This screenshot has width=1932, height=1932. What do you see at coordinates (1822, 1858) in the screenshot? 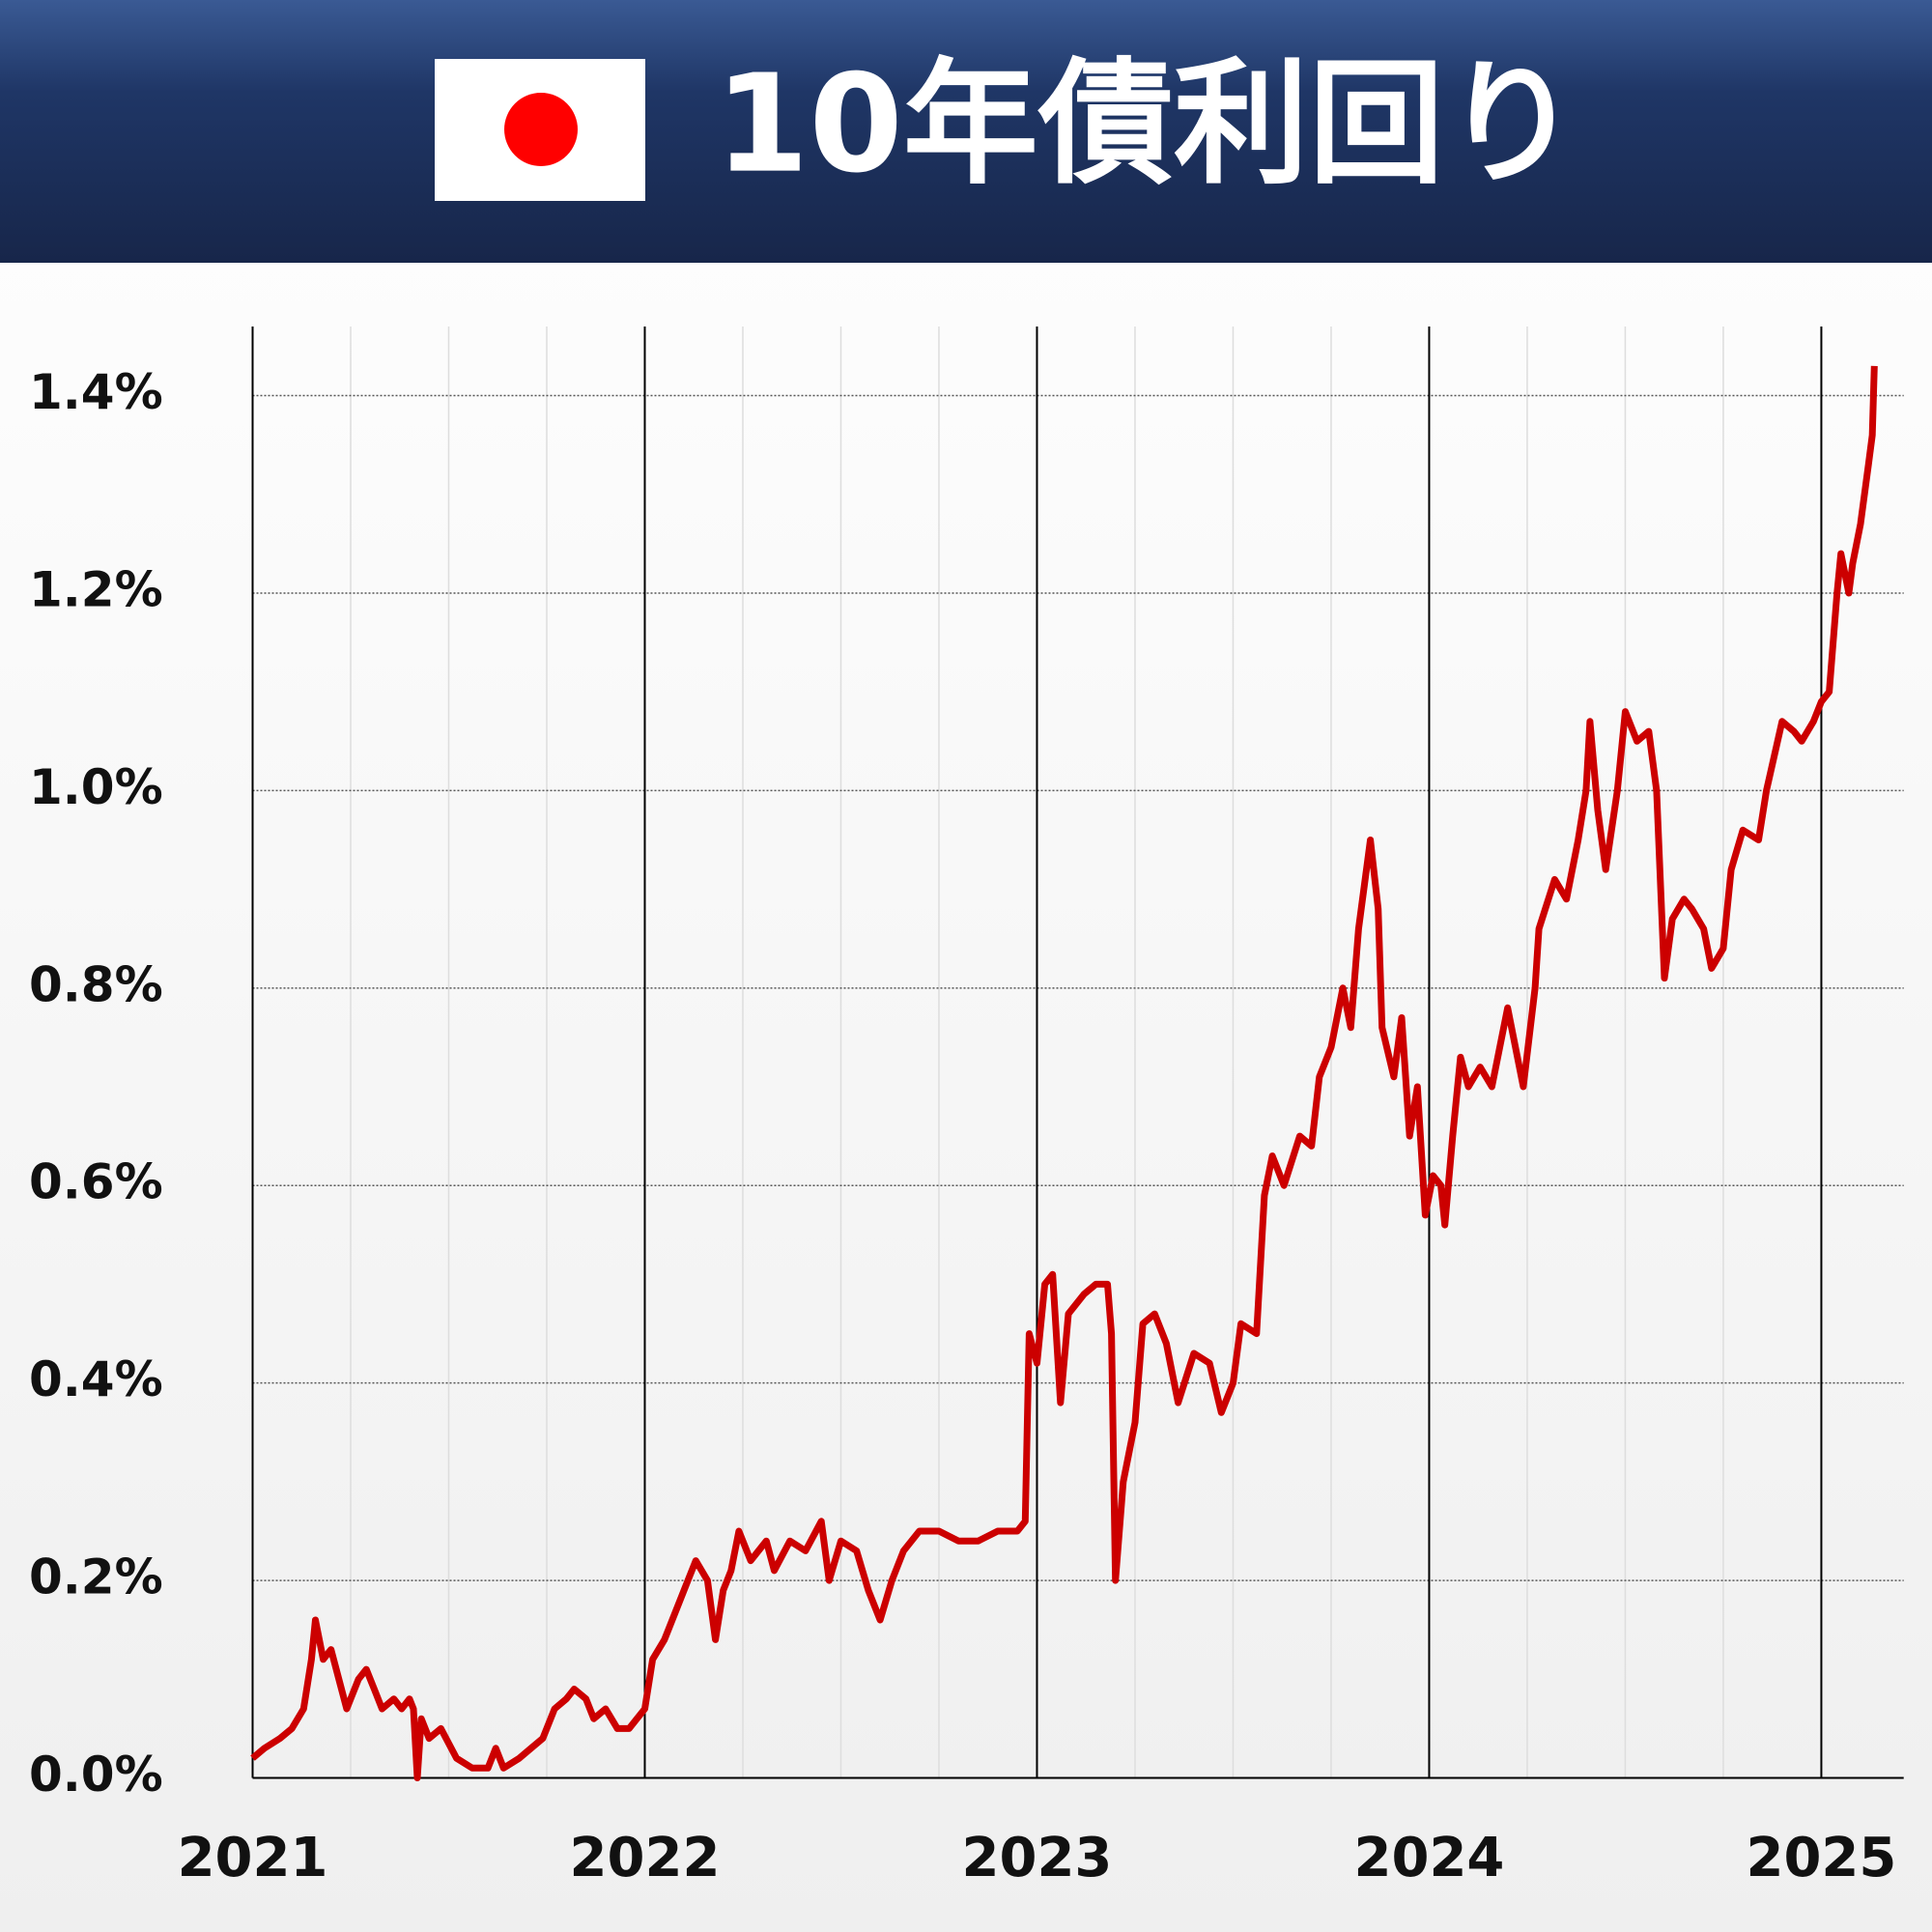
I see `x-tick-label: 2025` at bounding box center [1822, 1858].